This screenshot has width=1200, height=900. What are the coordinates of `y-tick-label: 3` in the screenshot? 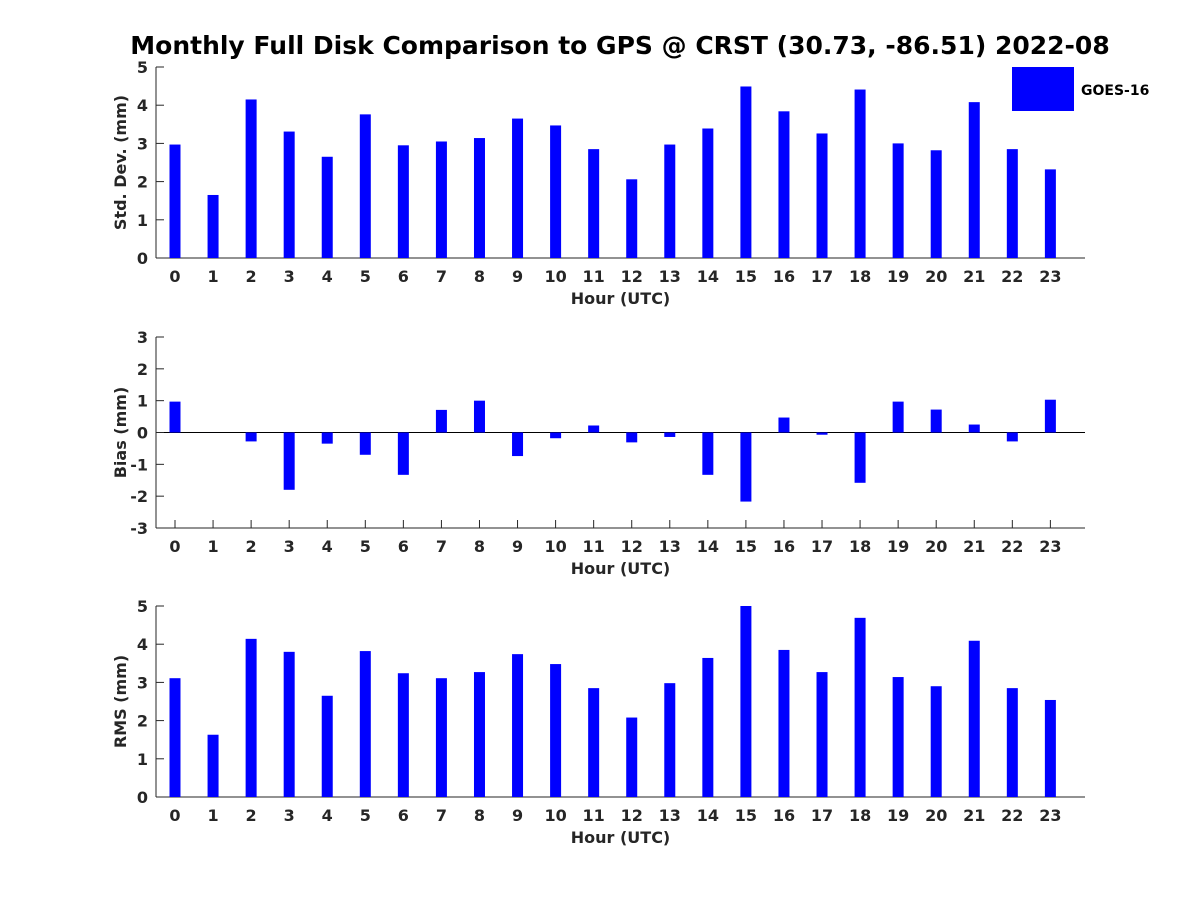 It's located at (142, 143).